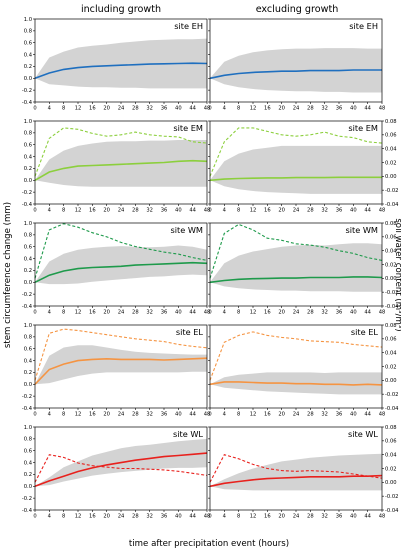  Describe the element at coordinates (209, 544) in the screenshot. I see `x-axis-label: time after precipitation event (hours)` at that location.